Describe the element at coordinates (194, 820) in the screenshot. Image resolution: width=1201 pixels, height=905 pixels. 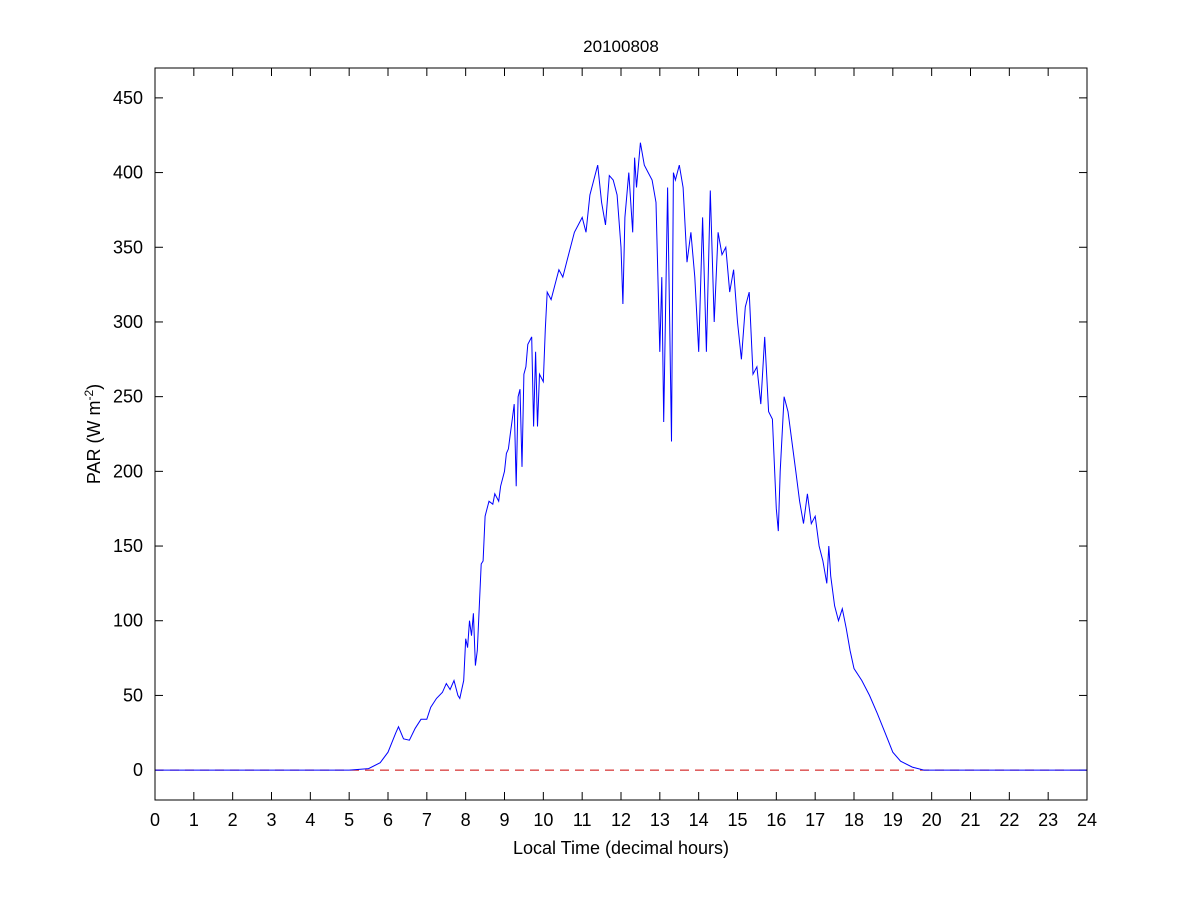
I see `x-tick-label: 1` at that location.